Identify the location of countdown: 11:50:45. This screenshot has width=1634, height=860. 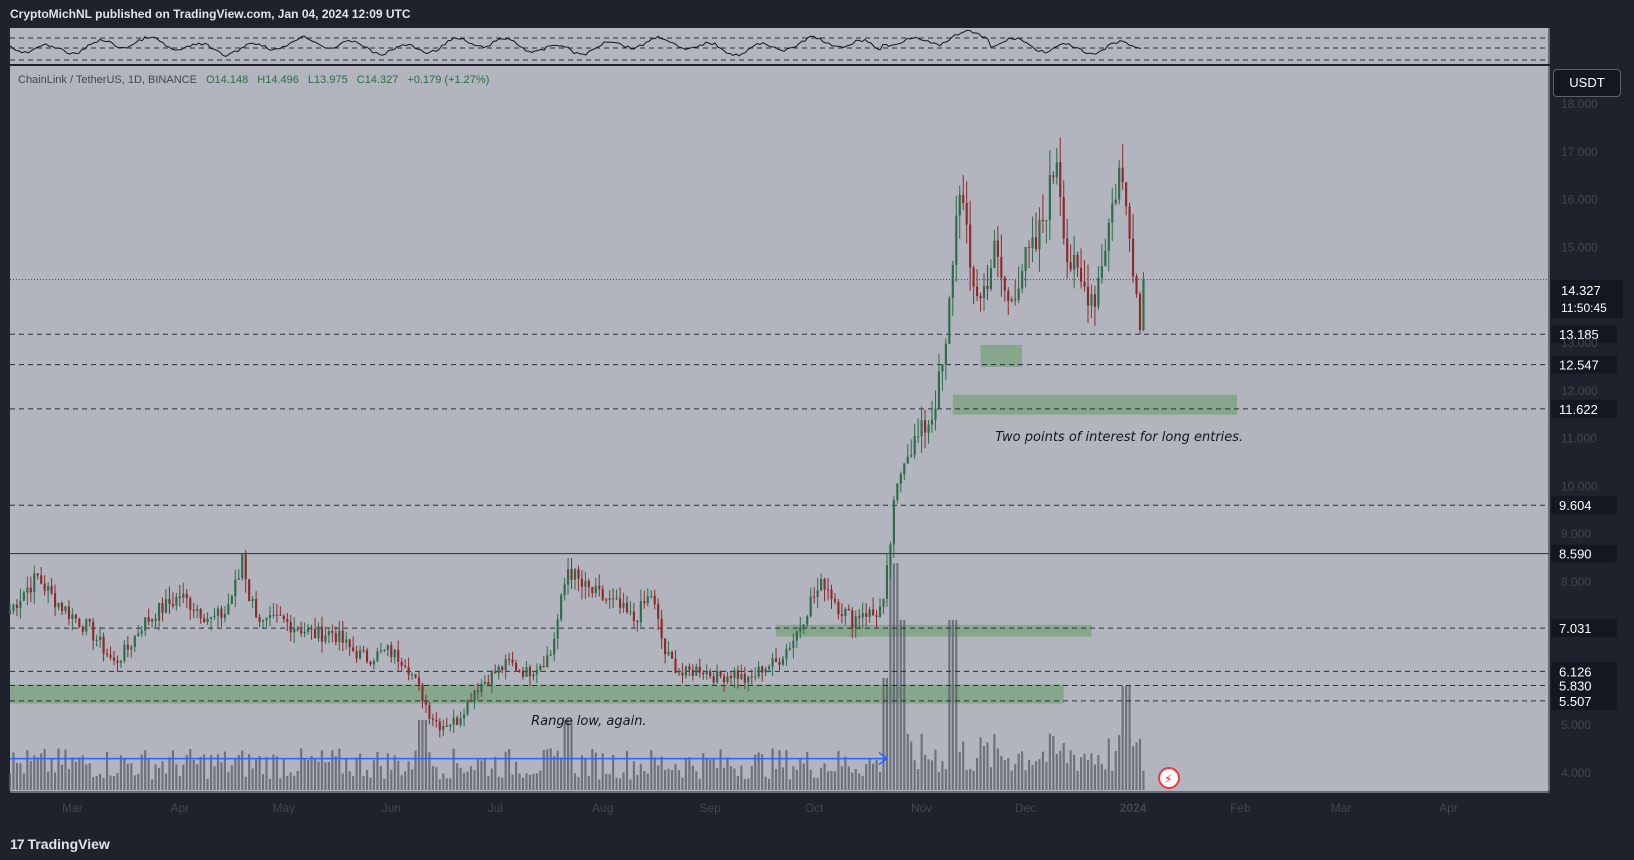
(1584, 308).